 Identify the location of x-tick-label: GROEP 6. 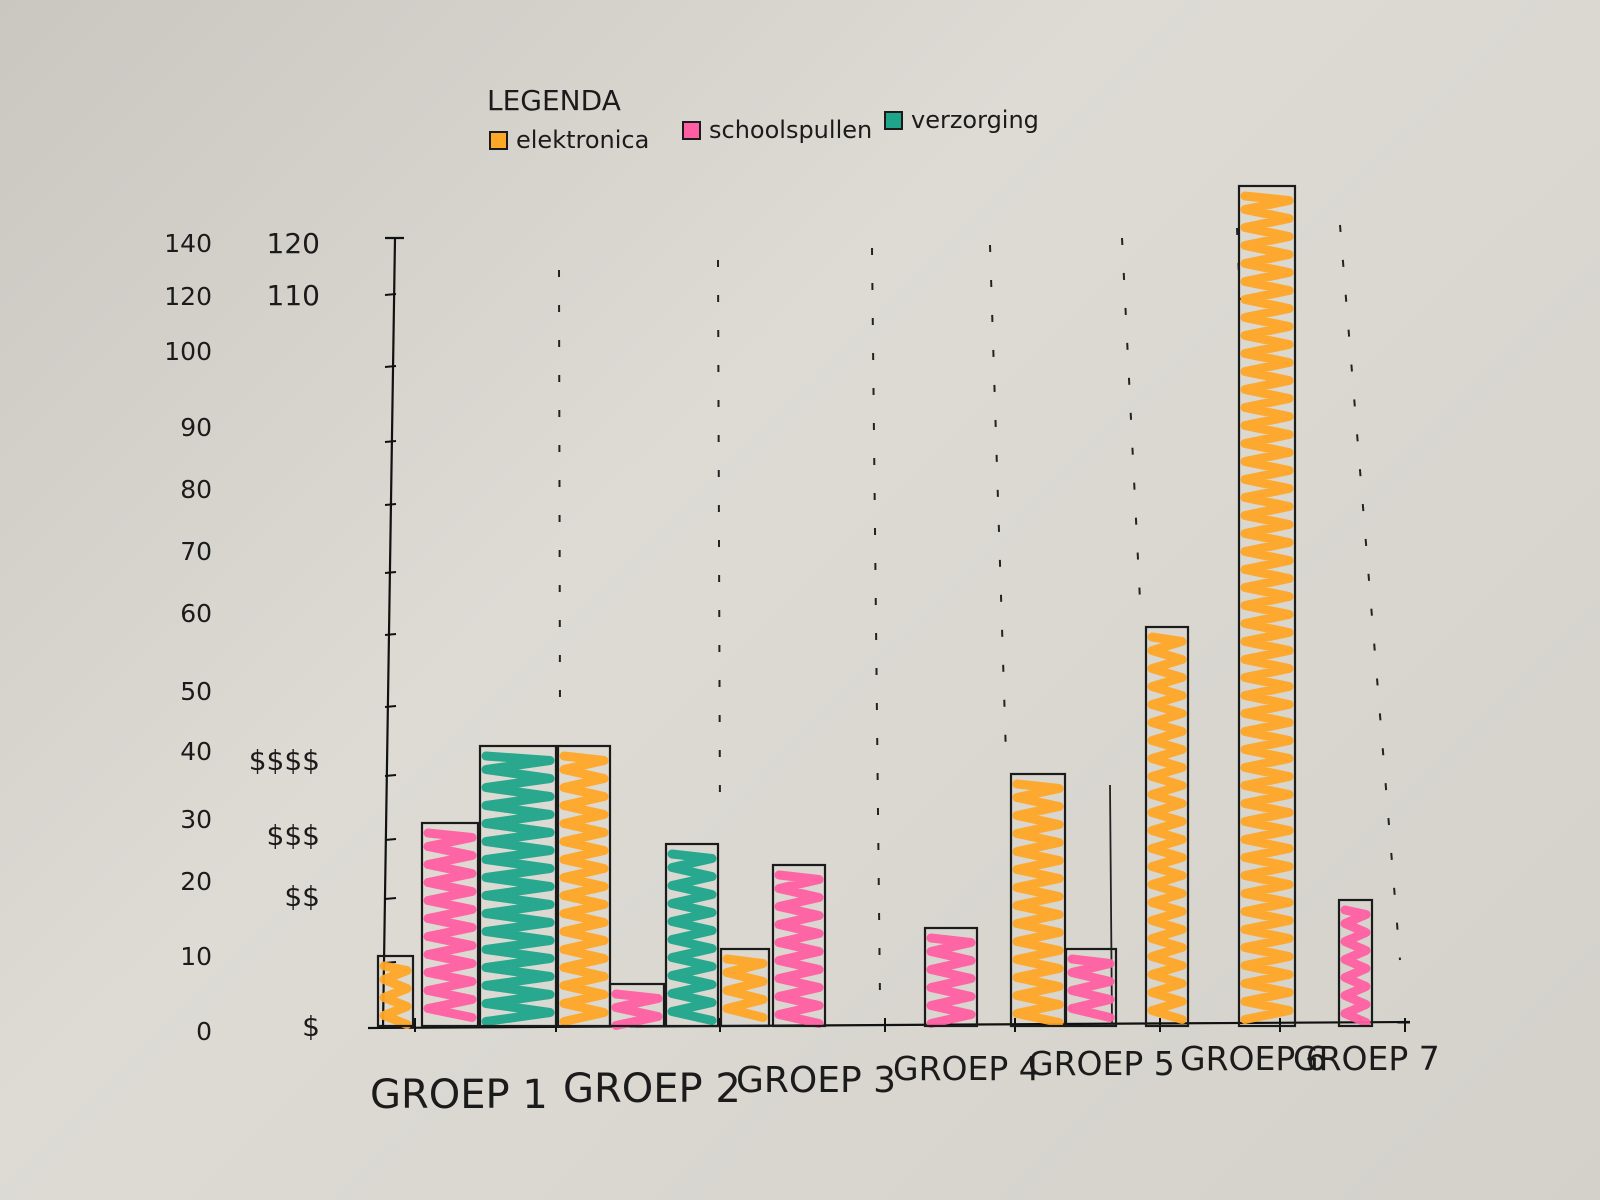
(1253, 1058).